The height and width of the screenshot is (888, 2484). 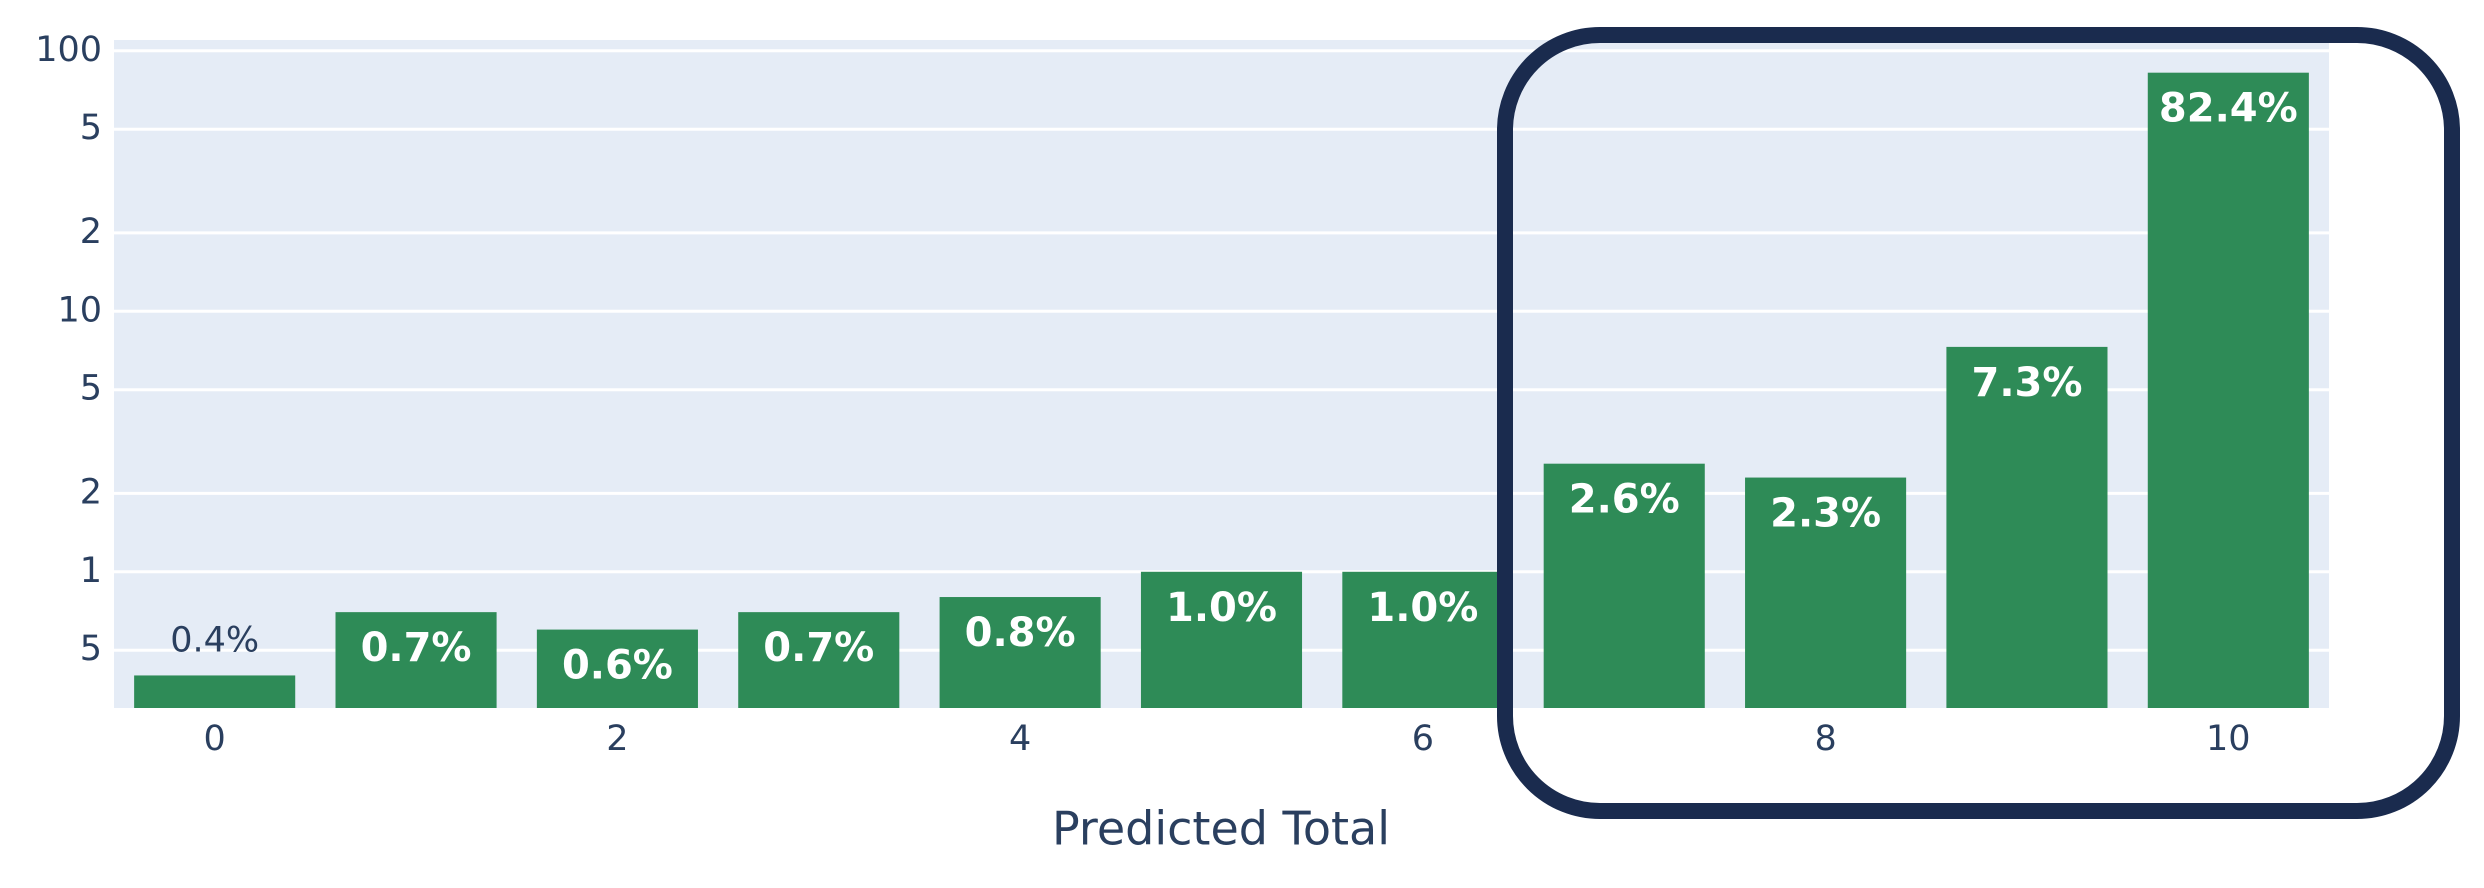 What do you see at coordinates (2026, 383) in the screenshot?
I see `data-label: 7.3%` at bounding box center [2026, 383].